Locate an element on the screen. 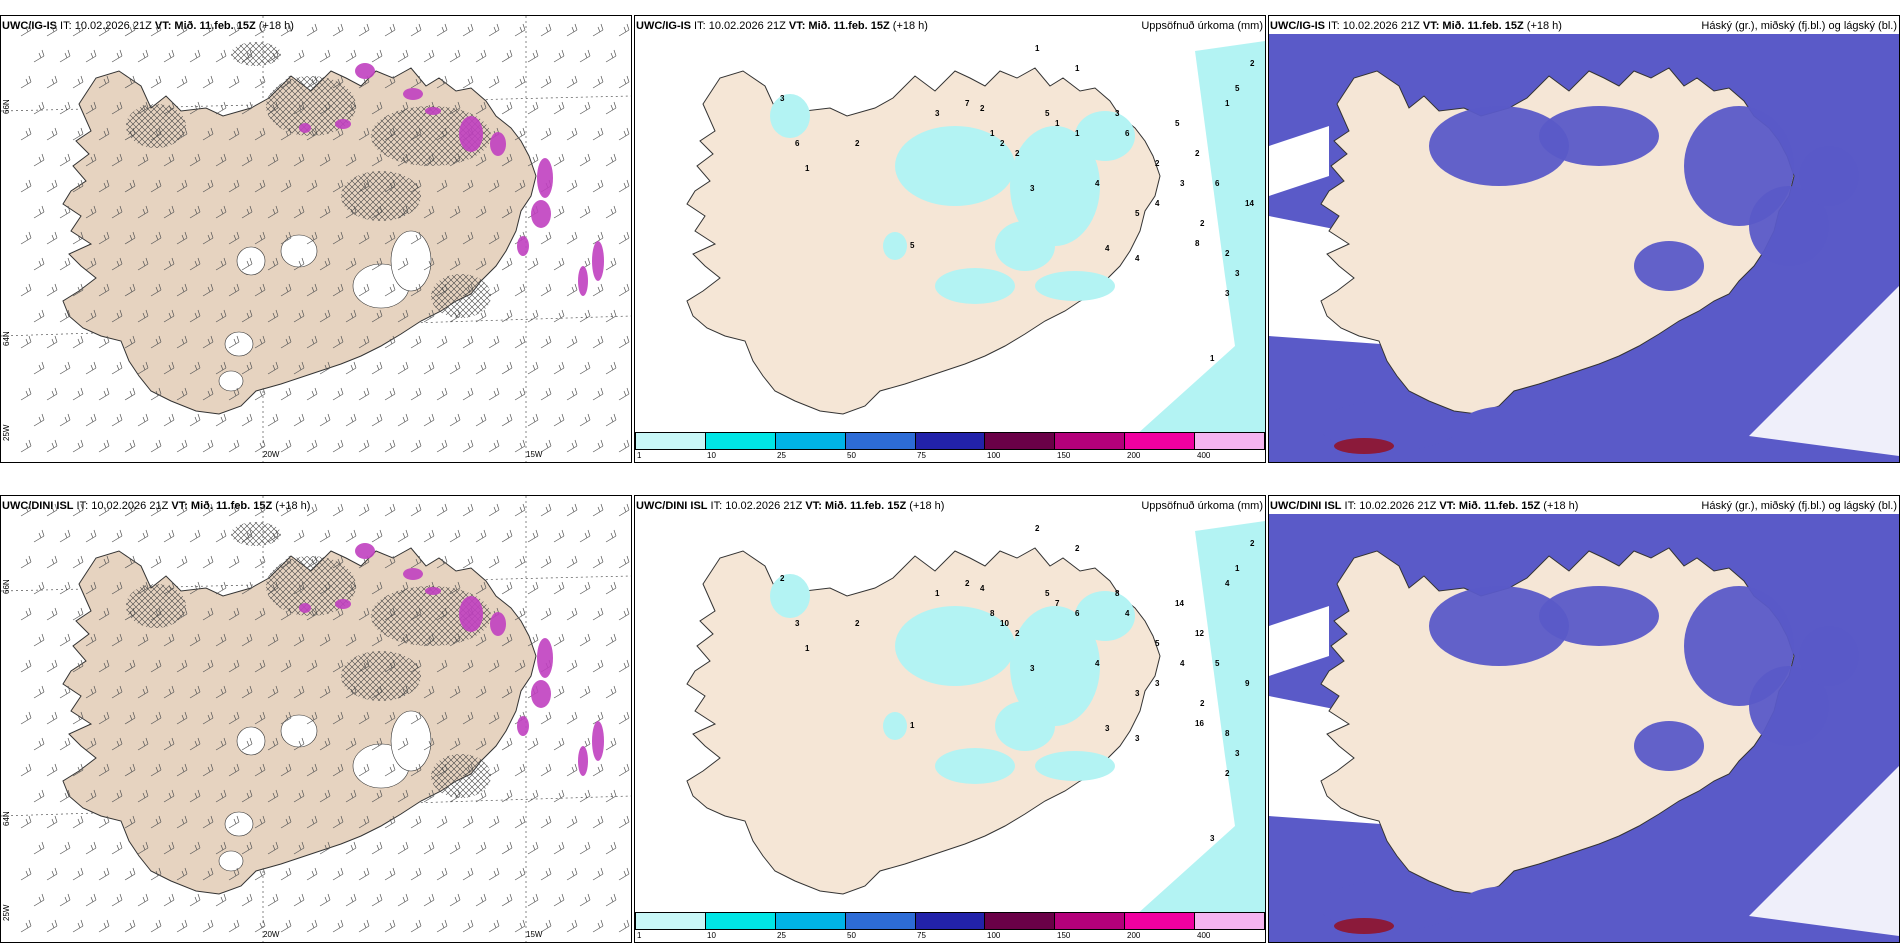 This screenshot has width=1900, height=950. precip-value-label: 3 is located at coordinates (1237, 753).